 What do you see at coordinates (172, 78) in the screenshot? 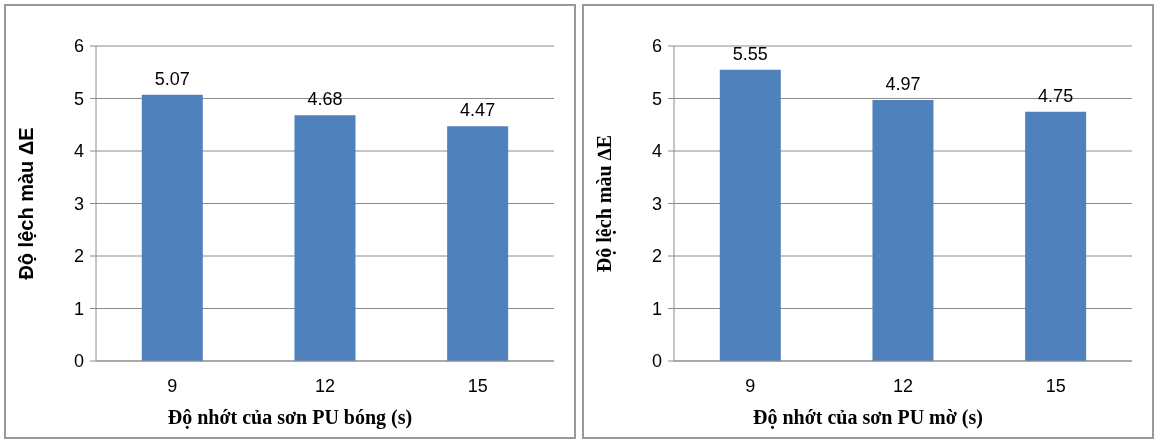
I see `data-label: 5.07` at bounding box center [172, 78].